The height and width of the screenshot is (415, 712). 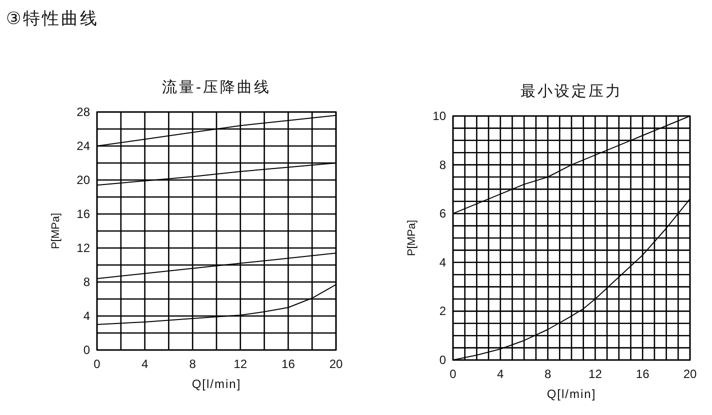 What do you see at coordinates (216, 87) in the screenshot?
I see `chart-title: 流量-压降曲线` at bounding box center [216, 87].